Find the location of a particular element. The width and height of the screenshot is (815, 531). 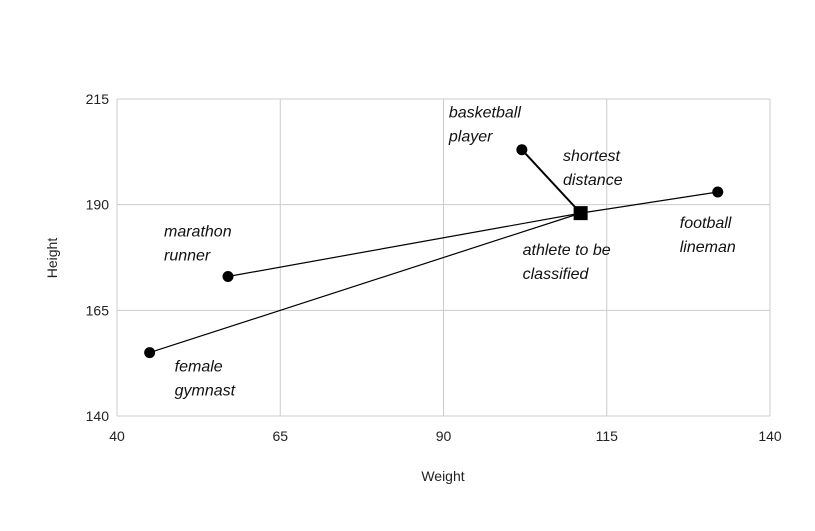

y-axis-label: Height is located at coordinates (52, 258).